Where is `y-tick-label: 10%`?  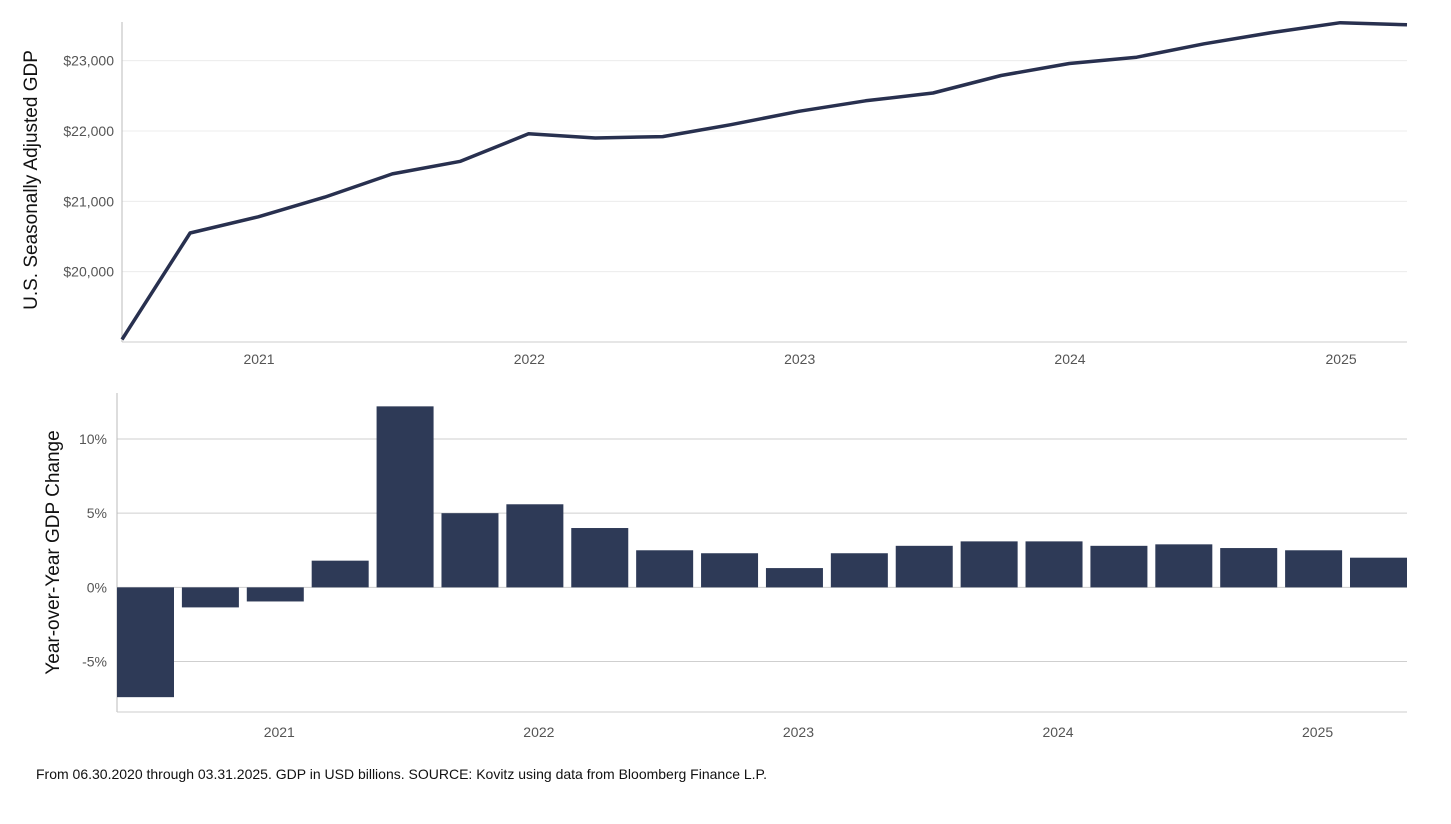 y-tick-label: 10% is located at coordinates (93, 439).